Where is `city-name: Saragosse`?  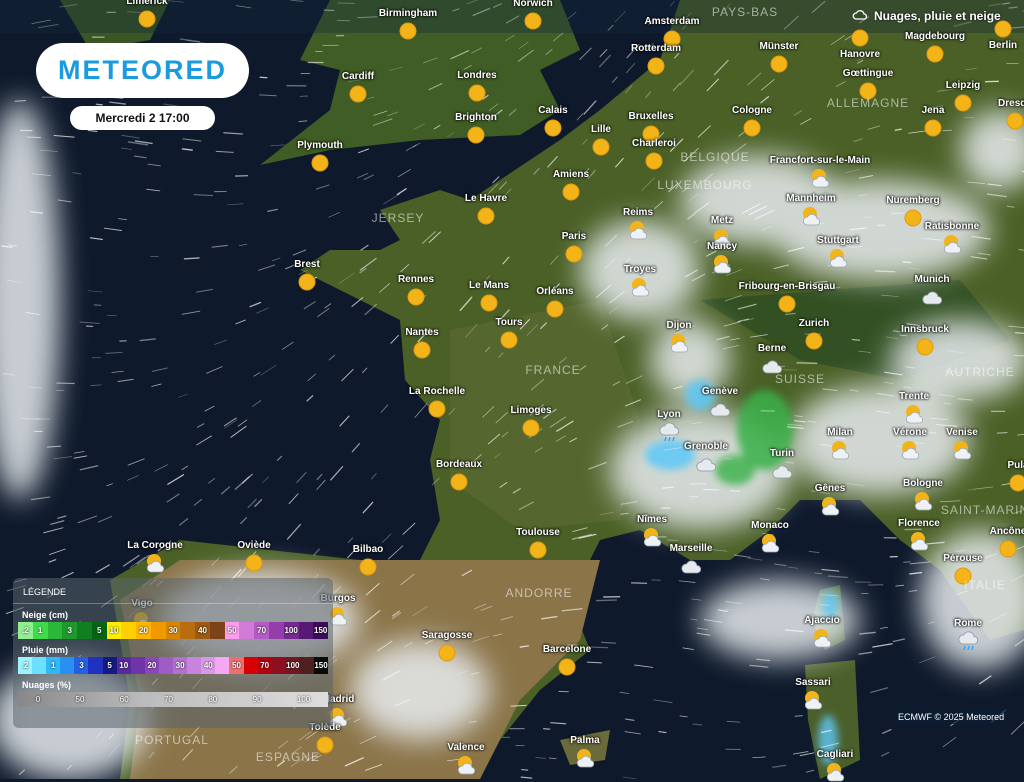
city-name: Saragosse is located at coordinates (447, 635).